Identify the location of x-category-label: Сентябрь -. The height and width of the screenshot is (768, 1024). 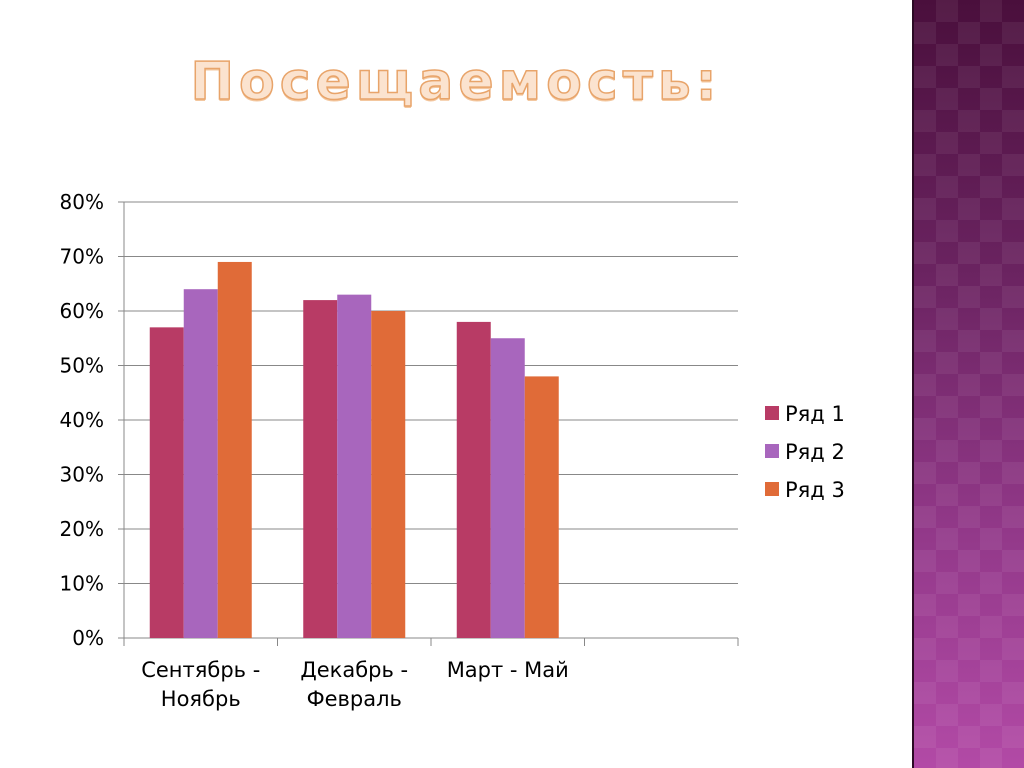
(200, 670).